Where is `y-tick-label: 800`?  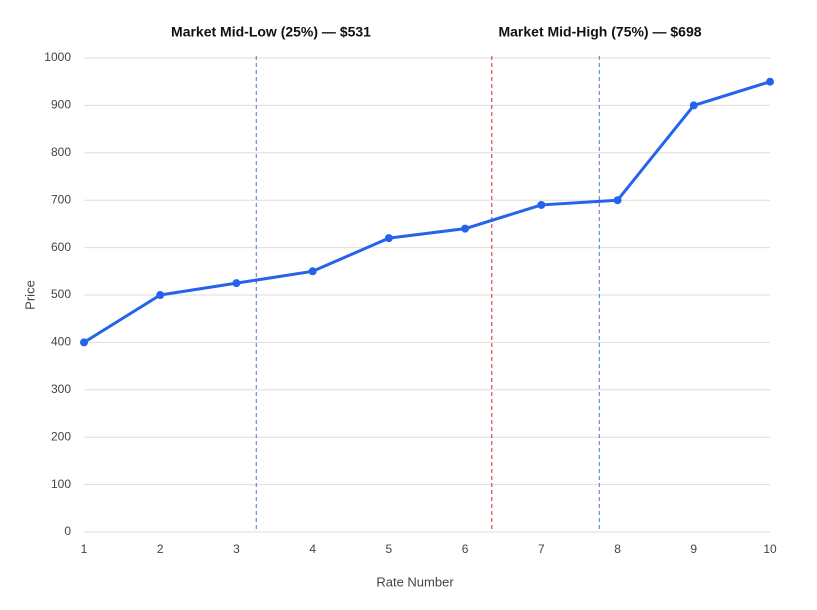 y-tick-label: 800 is located at coordinates (61, 152).